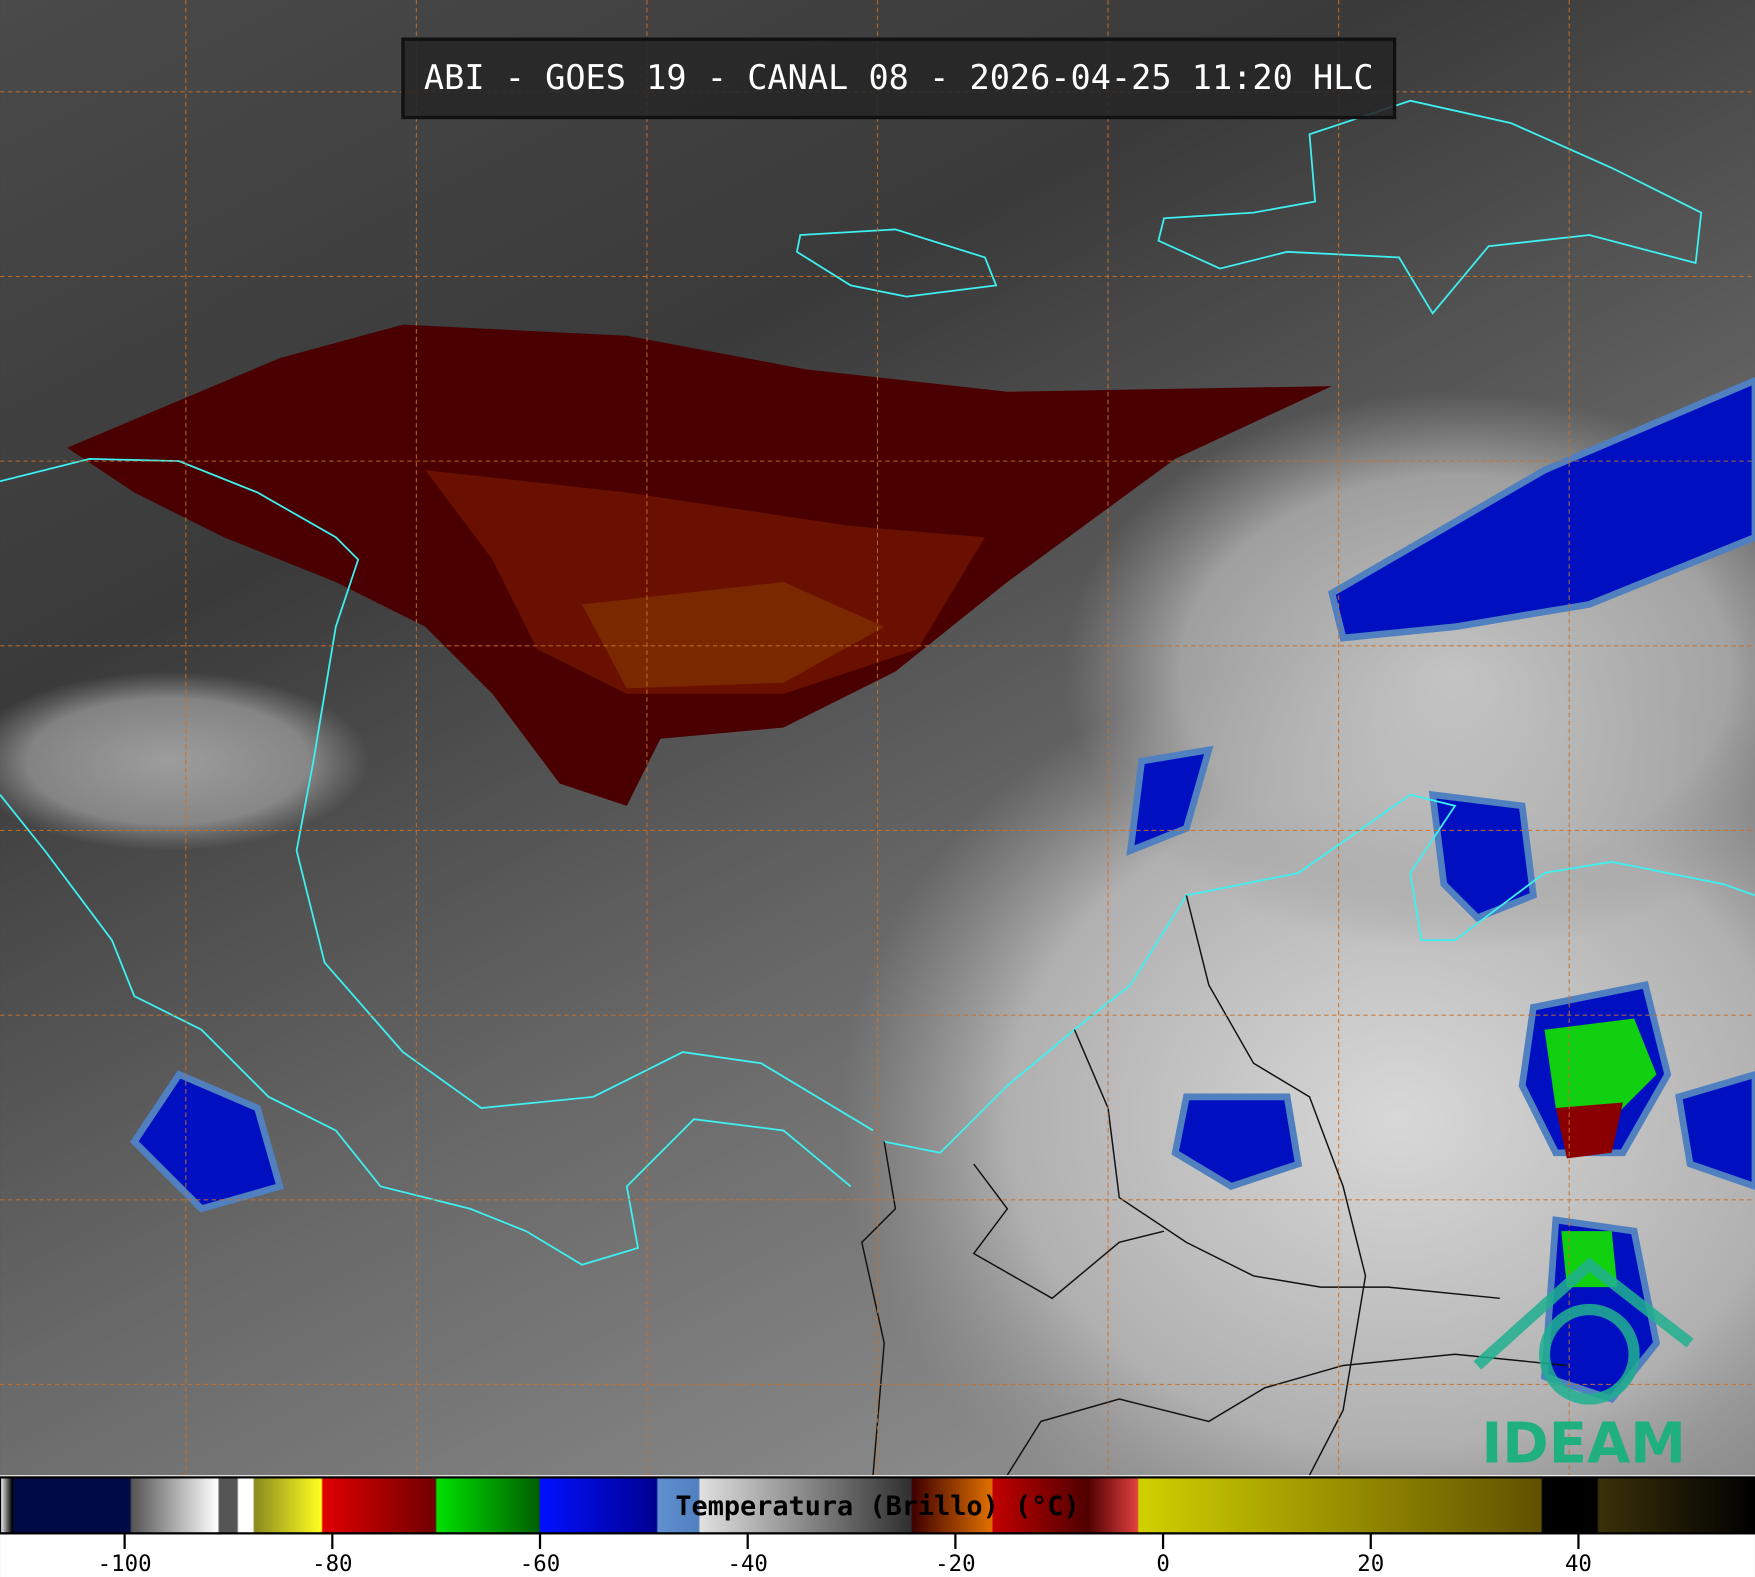  I want to click on tick-label: -60, so click(540, 1564).